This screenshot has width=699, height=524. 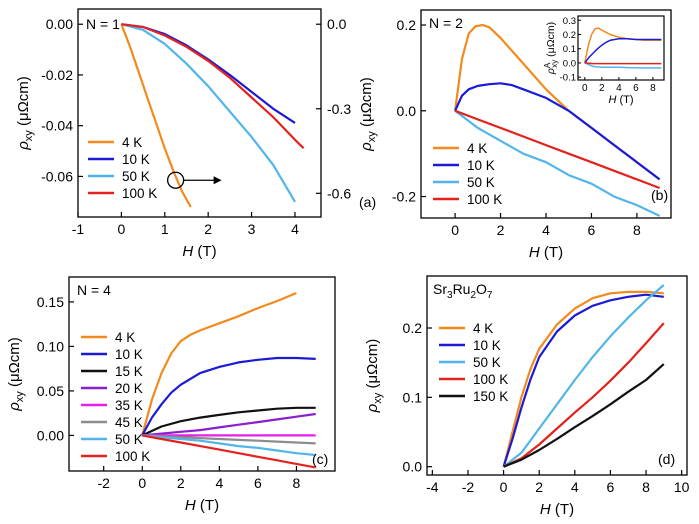 I want to click on x-tick-label: 6, so click(x=611, y=487).